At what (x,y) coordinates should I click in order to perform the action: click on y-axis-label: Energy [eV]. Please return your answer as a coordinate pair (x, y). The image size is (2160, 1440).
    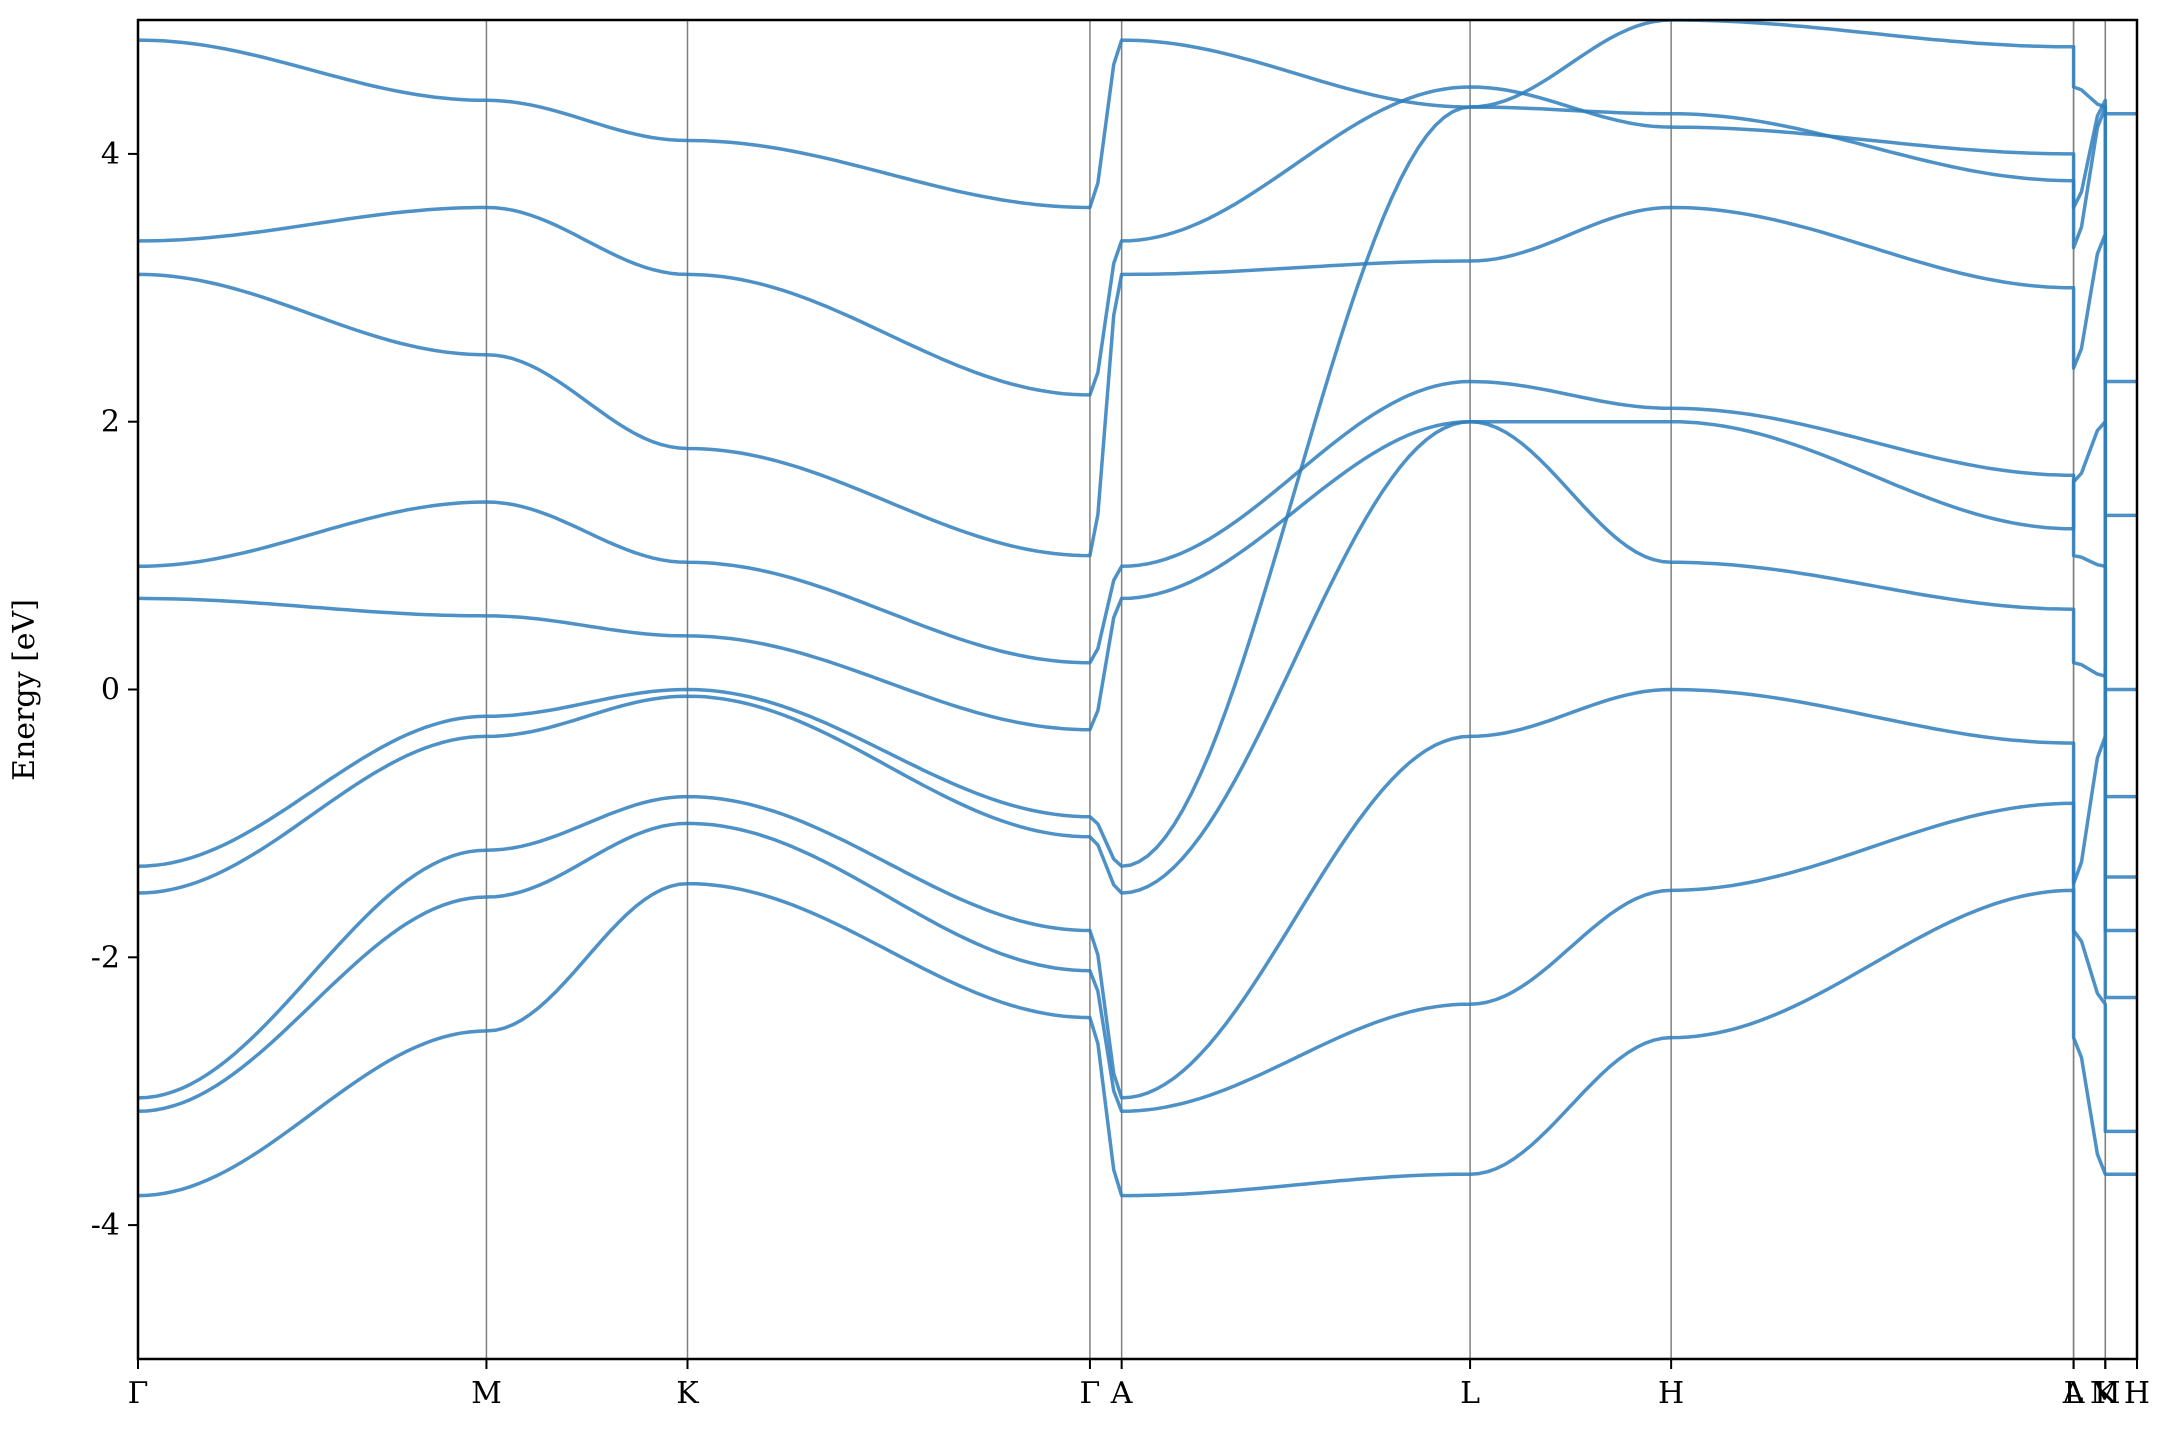
    Looking at the image, I should click on (24, 690).